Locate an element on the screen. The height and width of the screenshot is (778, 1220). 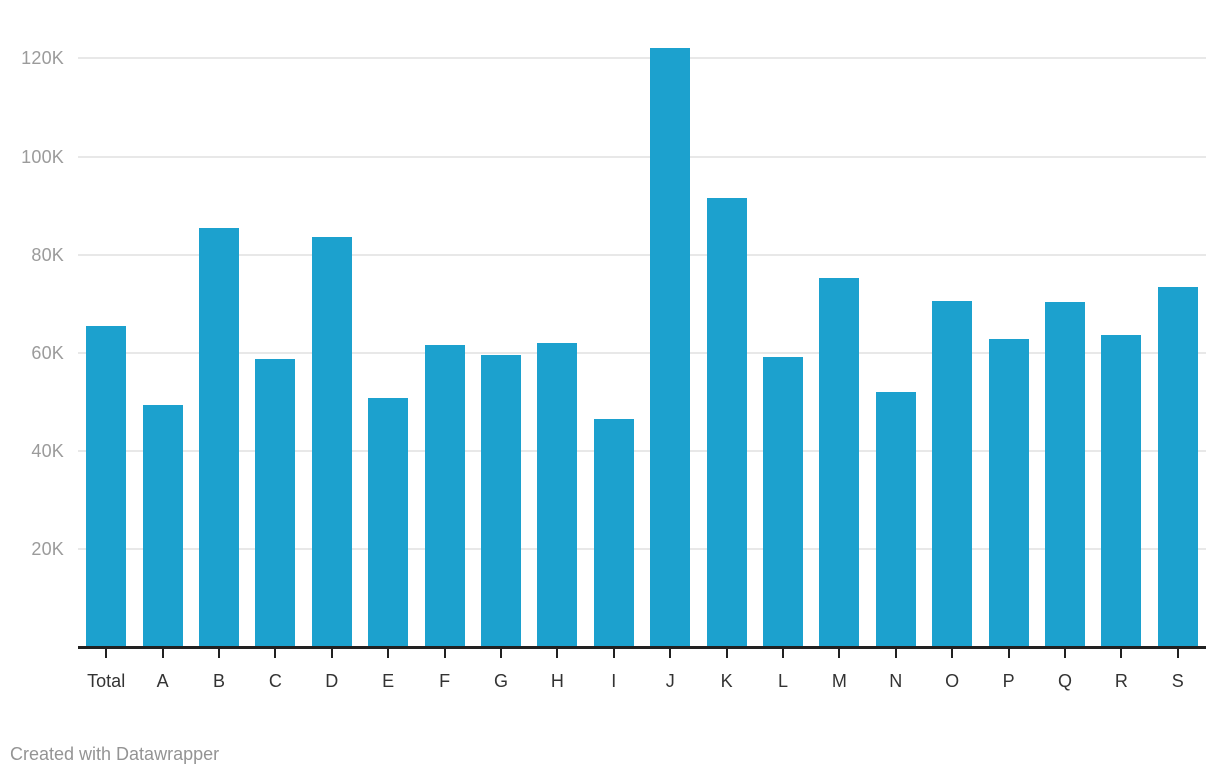
y-axis-label: 80K is located at coordinates (47, 254).